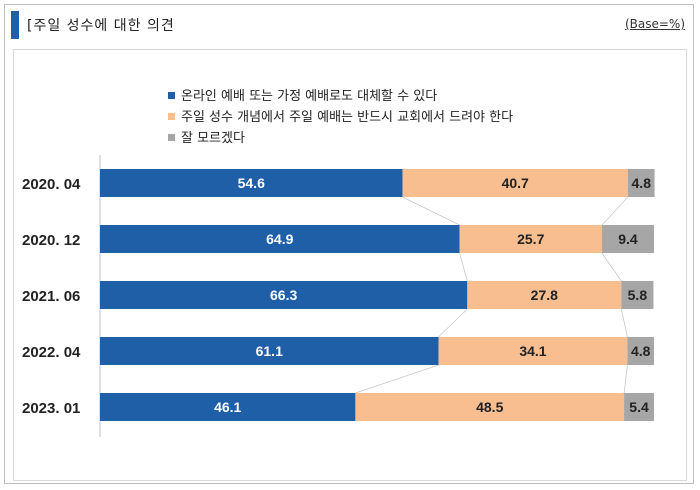 This screenshot has width=700, height=490. I want to click on title-accent-bar, so click(15, 25).